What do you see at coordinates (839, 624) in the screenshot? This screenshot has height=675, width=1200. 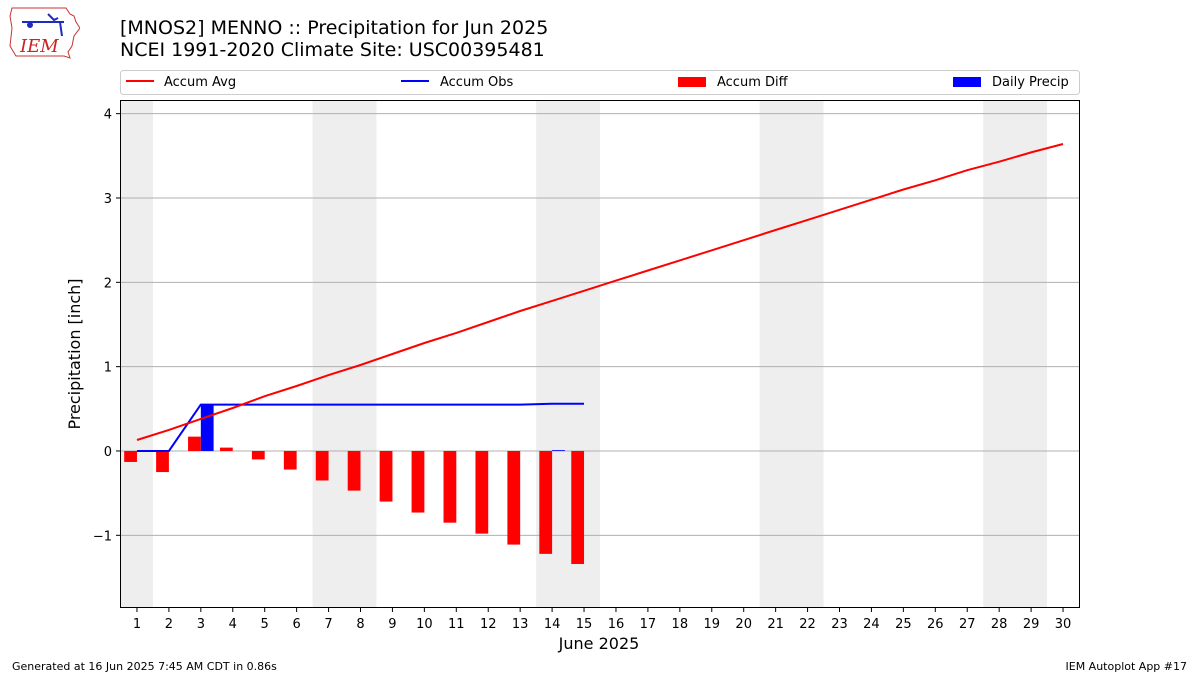 I see `x-tick-label: 23` at bounding box center [839, 624].